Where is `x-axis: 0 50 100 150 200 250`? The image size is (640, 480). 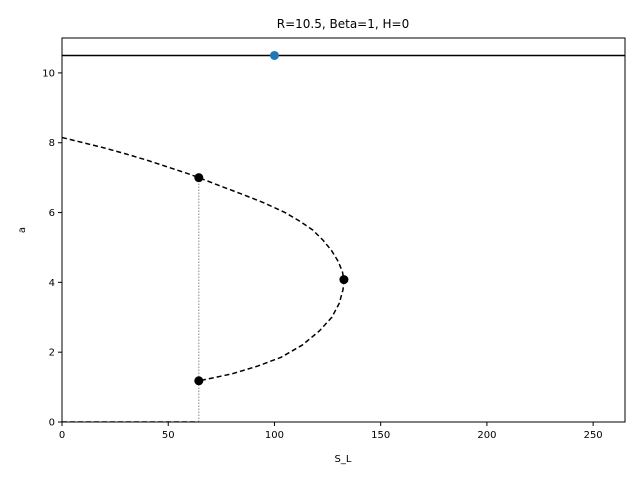
x-axis: 0 50 100 150 200 250 is located at coordinates (331, 431).